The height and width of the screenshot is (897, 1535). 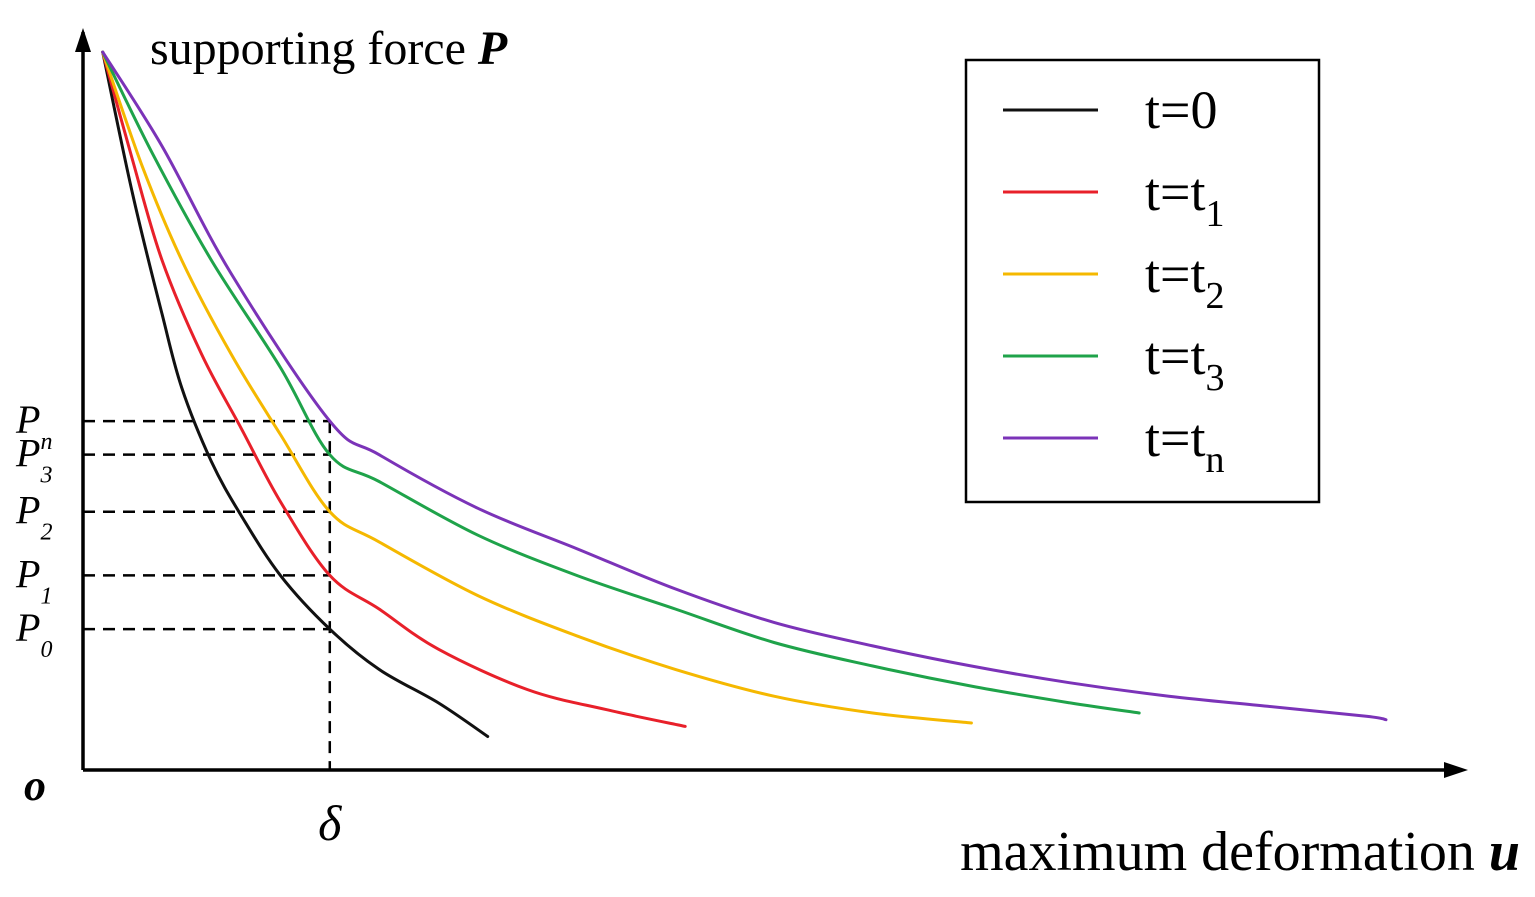 I want to click on legend: t=0 t=t1 t=t2 t=t3 t=tn, so click(x=1142, y=281).